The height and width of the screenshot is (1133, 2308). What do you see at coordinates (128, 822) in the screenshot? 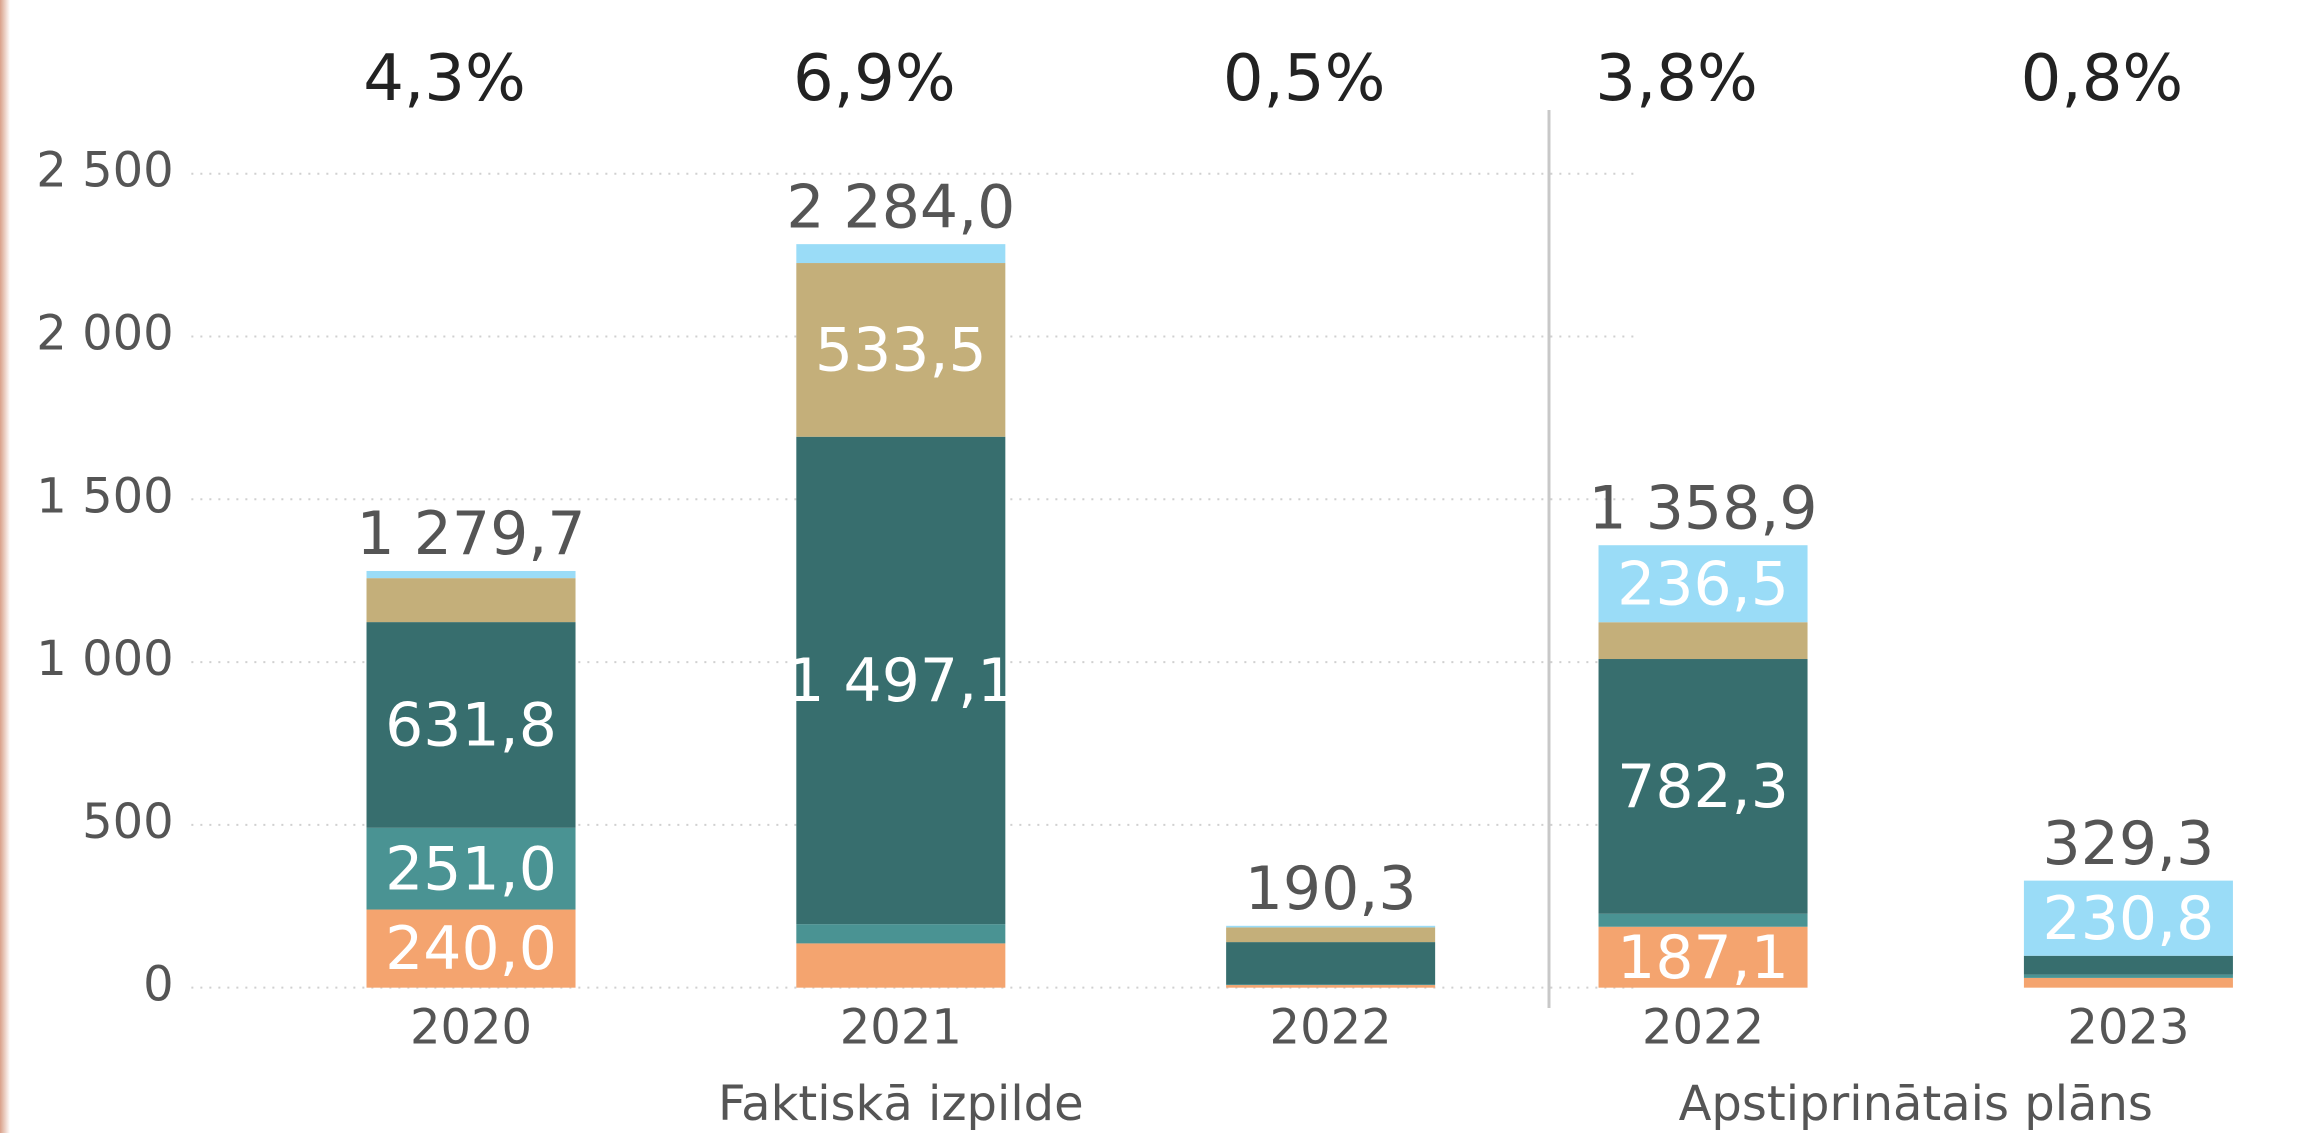
I see `y-tick-label: 500` at bounding box center [128, 822].